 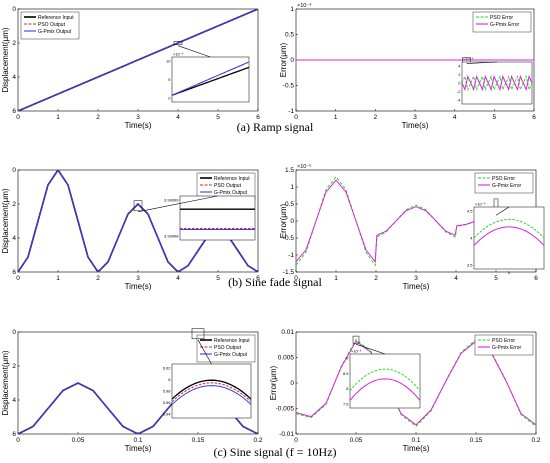 What do you see at coordinates (169, 98) in the screenshot?
I see `inset-y-tick-label: 0` at bounding box center [169, 98].